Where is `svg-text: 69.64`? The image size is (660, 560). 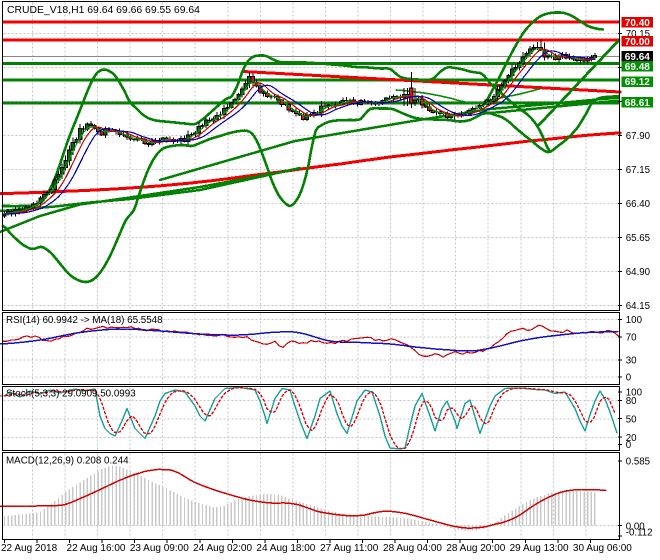 svg-text: 69.64 is located at coordinates (637, 57).